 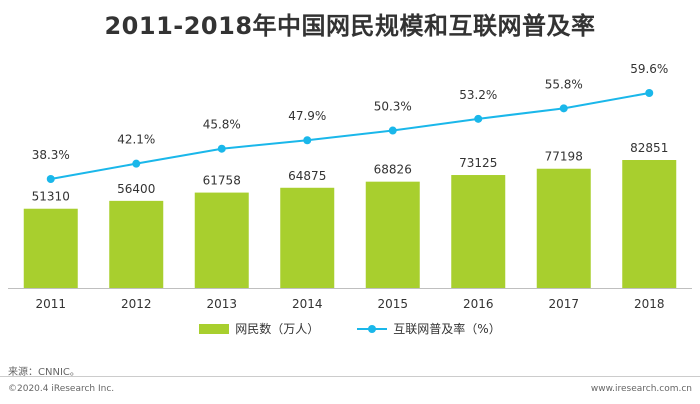 What do you see at coordinates (649, 224) in the screenshot?
I see `bar-2018` at bounding box center [649, 224].